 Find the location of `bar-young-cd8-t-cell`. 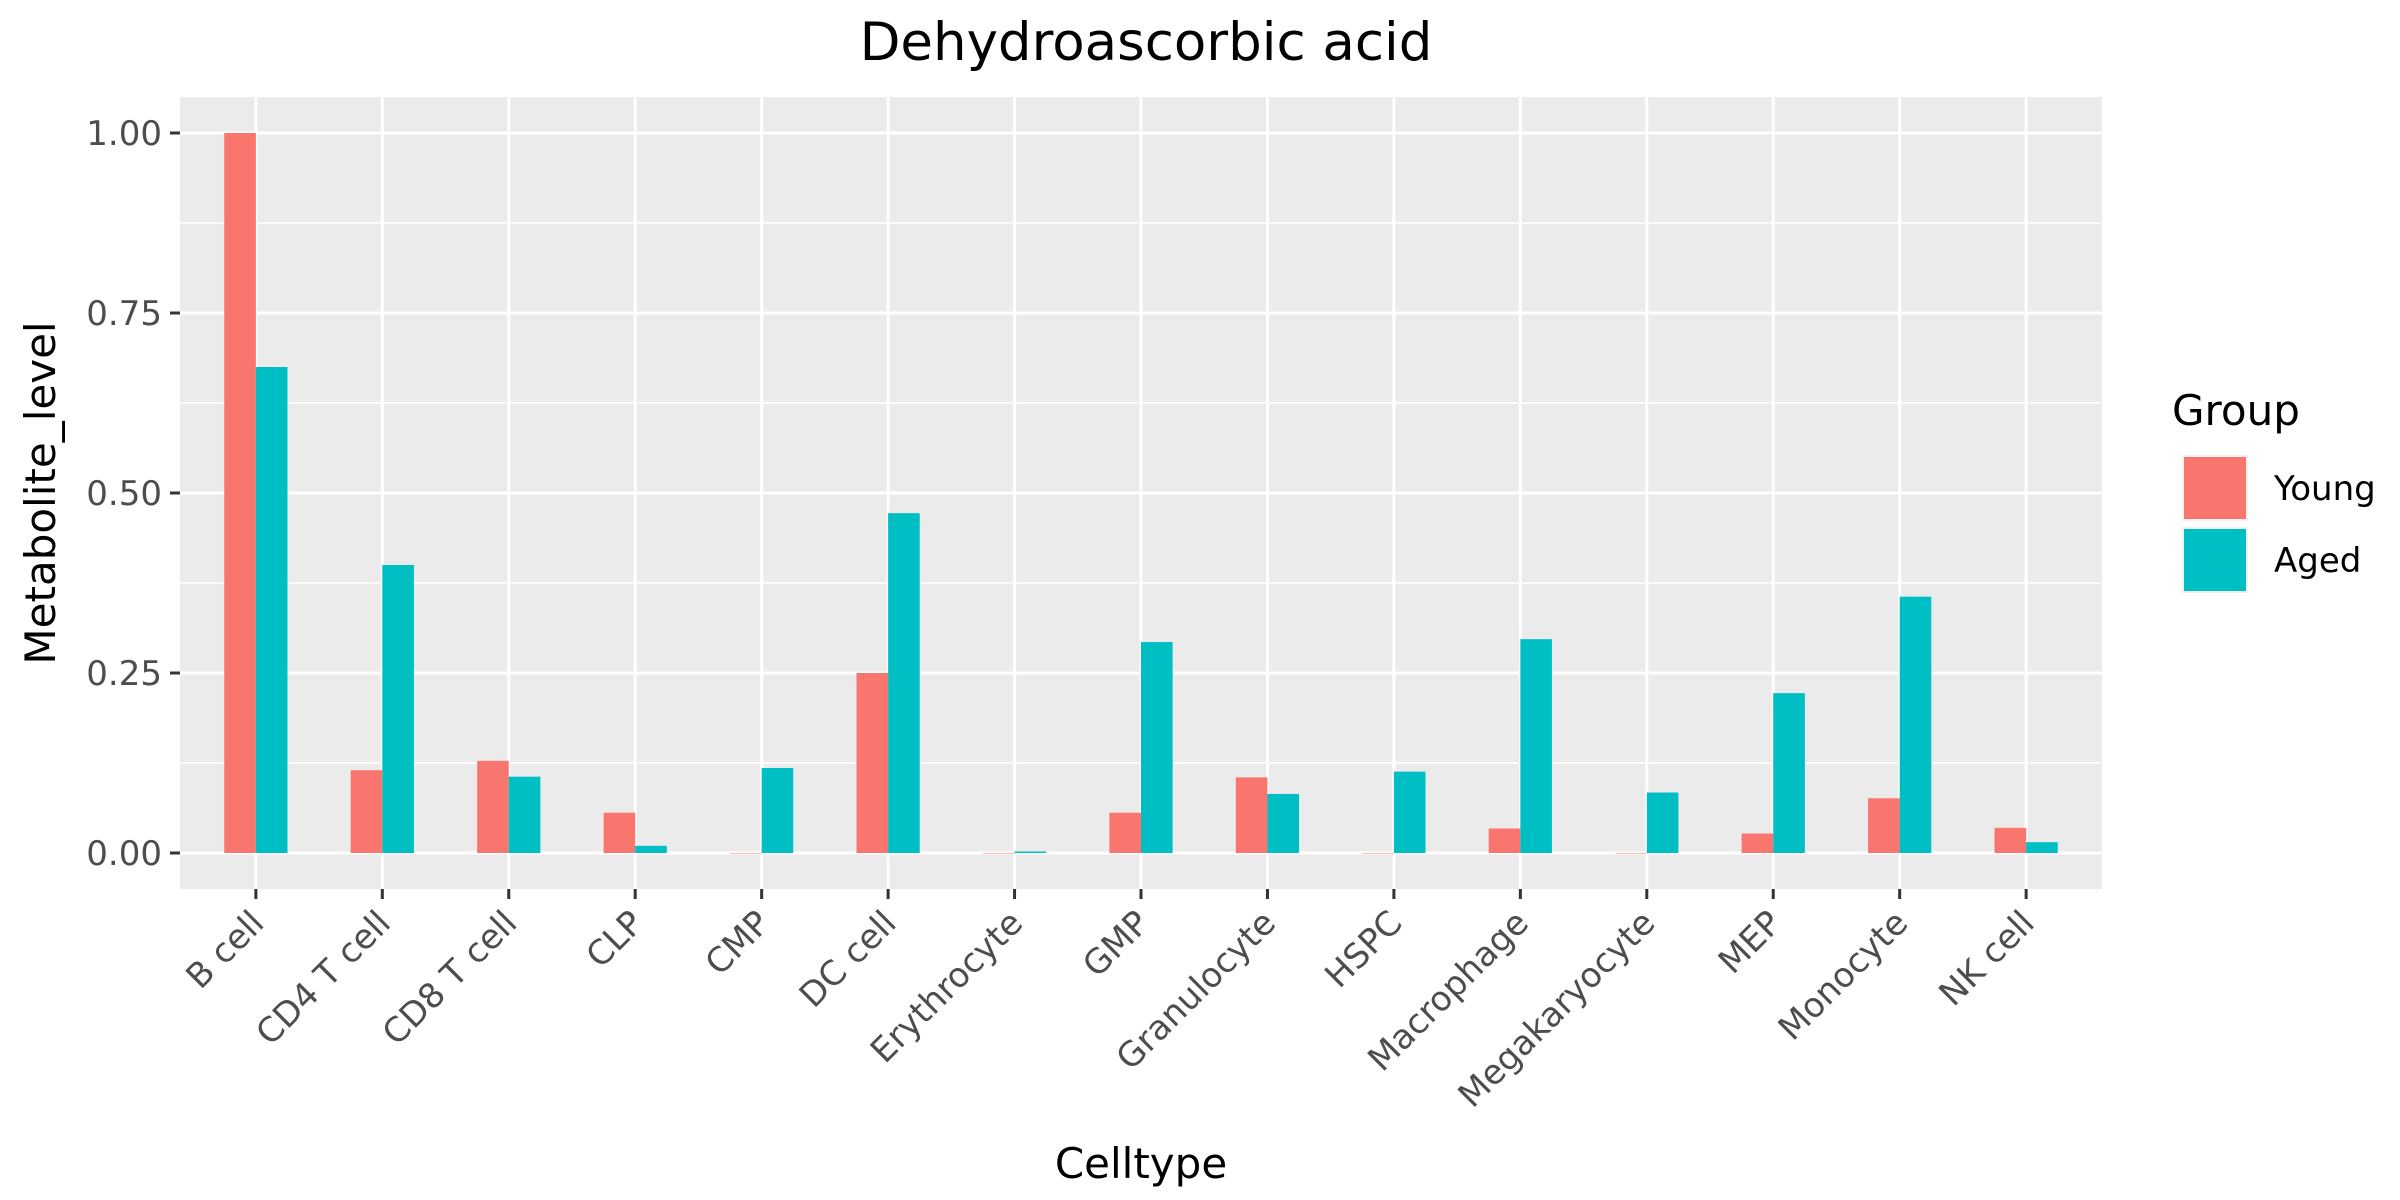

bar-young-cd8-t-cell is located at coordinates (493, 806).